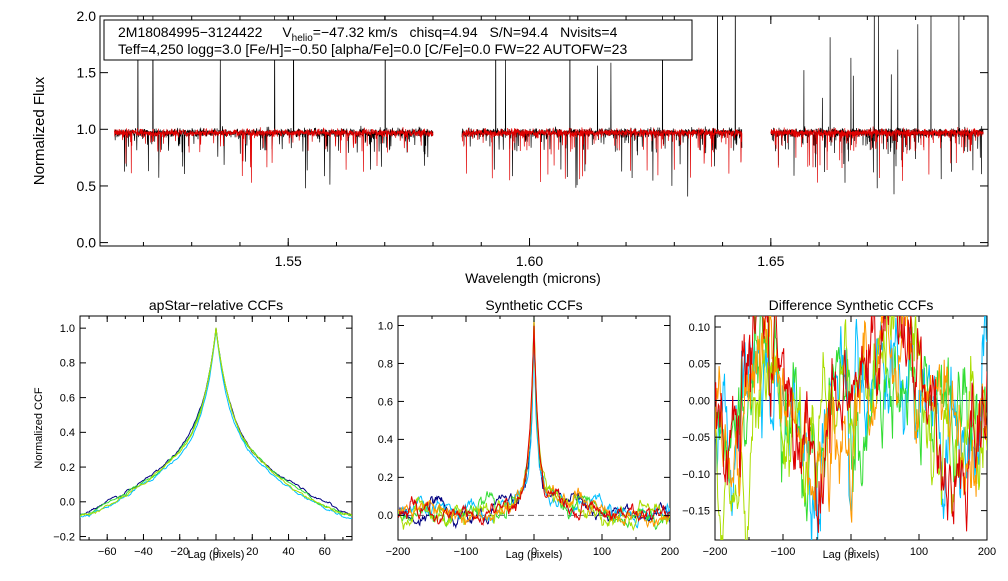 Image resolution: width=1008 pixels, height=581 pixels. What do you see at coordinates (699, 365) in the screenshot?
I see `y-tick-label: 0.05` at bounding box center [699, 365].